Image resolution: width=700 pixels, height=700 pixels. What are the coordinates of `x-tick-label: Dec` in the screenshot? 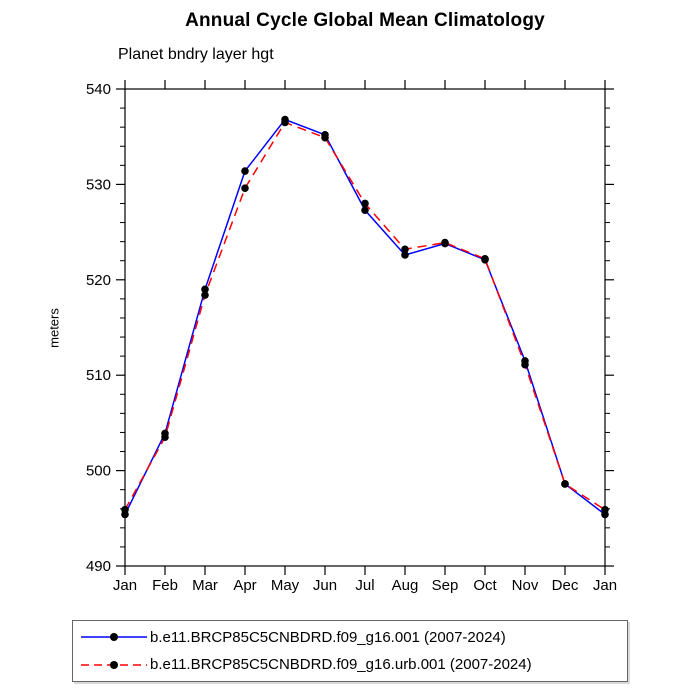 It's located at (565, 585).